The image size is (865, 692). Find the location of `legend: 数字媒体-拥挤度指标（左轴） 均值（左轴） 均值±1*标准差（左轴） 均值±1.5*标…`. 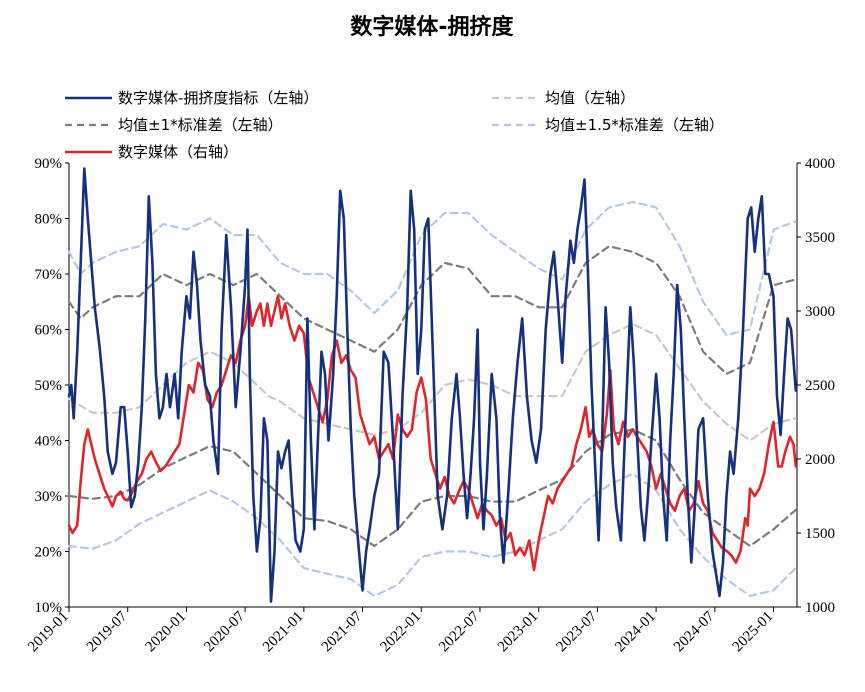

legend: 数字媒体-拥挤度指标（左轴） 均值（左轴） 均值±1*标准差（左轴） 均值±1.5*标… is located at coordinates (394, 125).